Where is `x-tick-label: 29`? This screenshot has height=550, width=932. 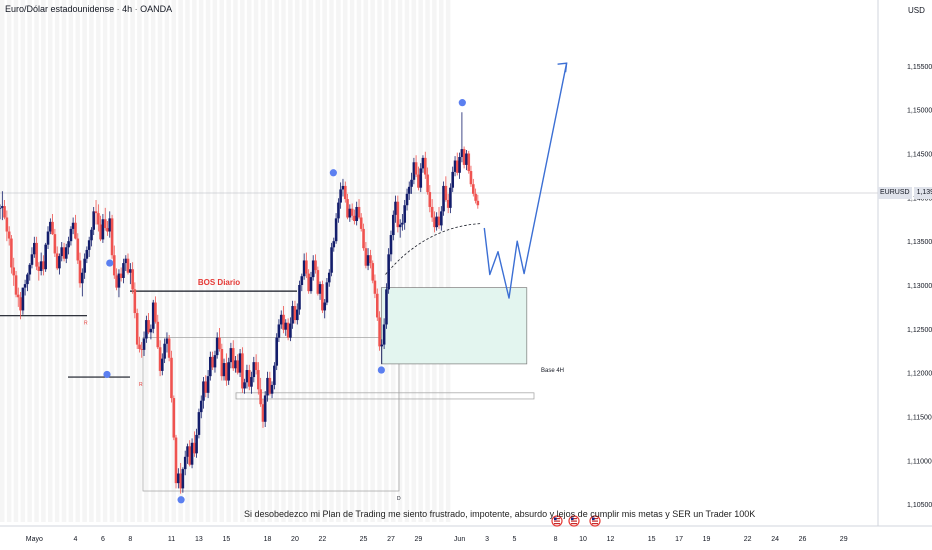
x-tick-label: 29 is located at coordinates (844, 539).